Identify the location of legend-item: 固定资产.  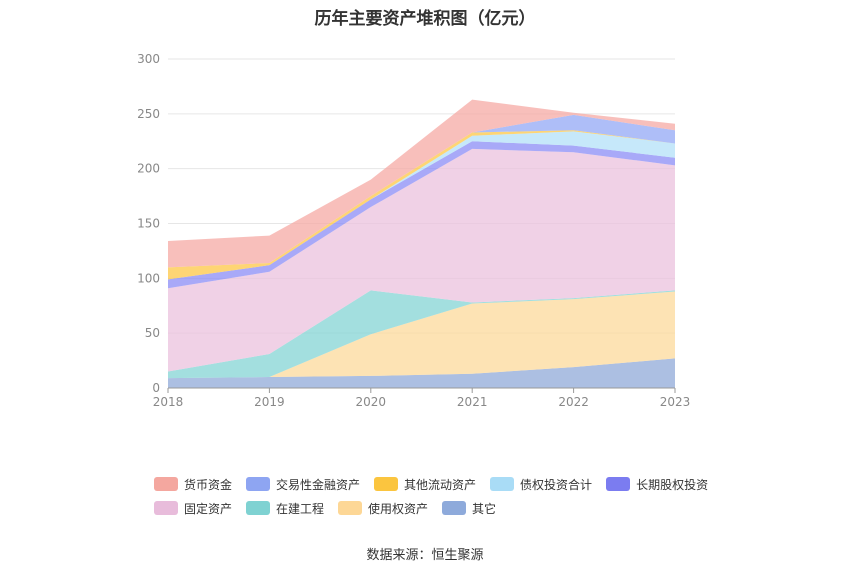
(193, 508).